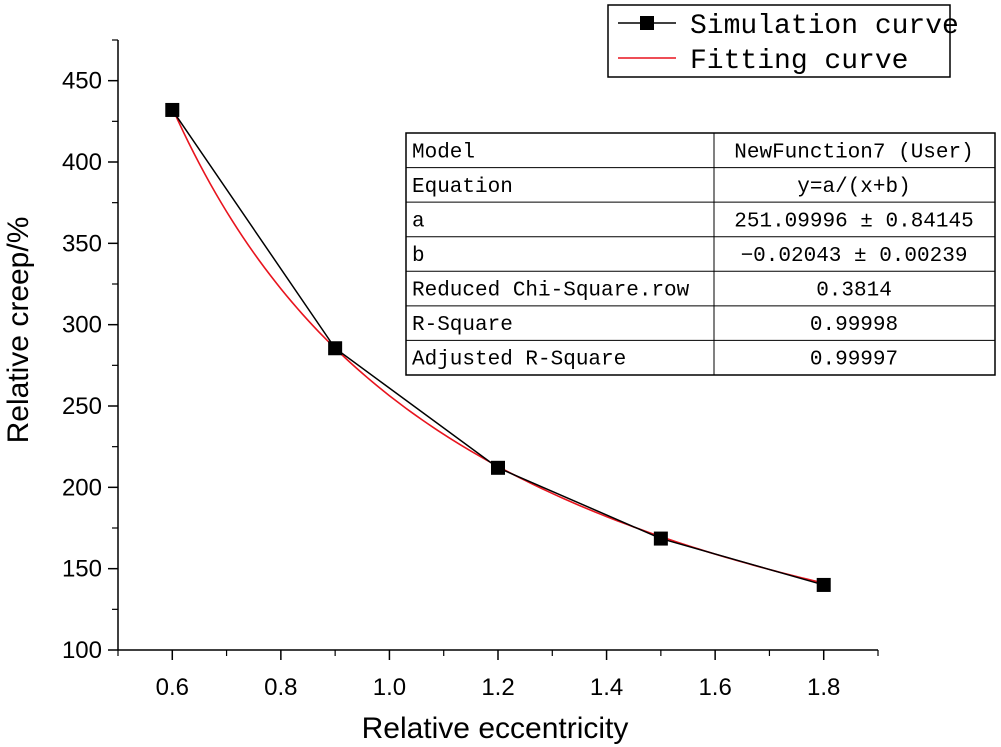  Describe the element at coordinates (647, 23) in the screenshot. I see `legend-sim-marker` at that location.